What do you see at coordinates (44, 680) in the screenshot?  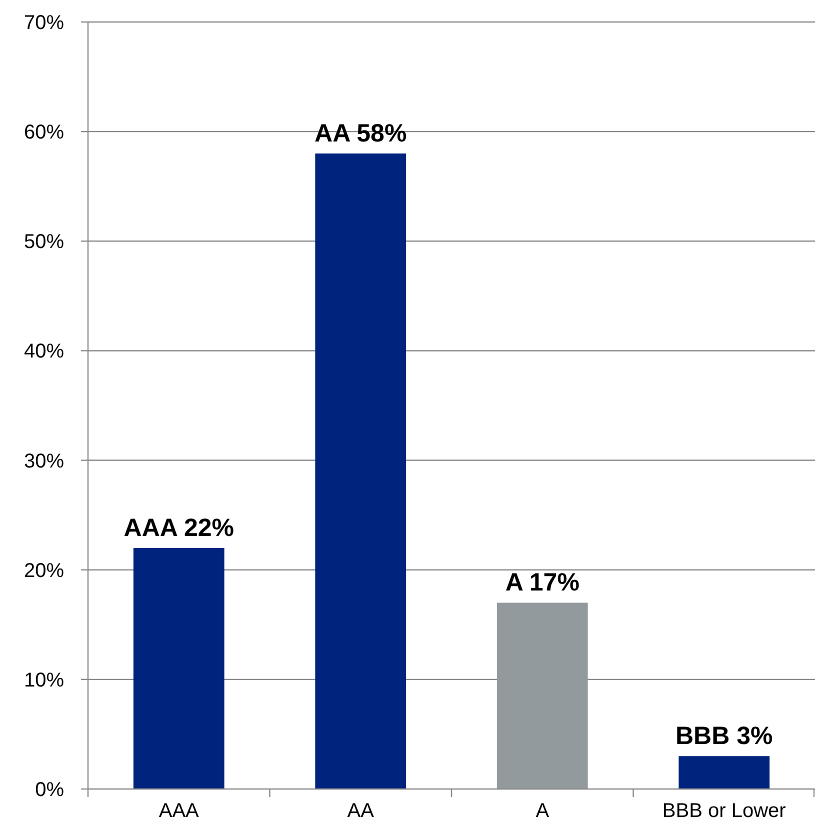 I see `y-tick-label: 10%` at bounding box center [44, 680].